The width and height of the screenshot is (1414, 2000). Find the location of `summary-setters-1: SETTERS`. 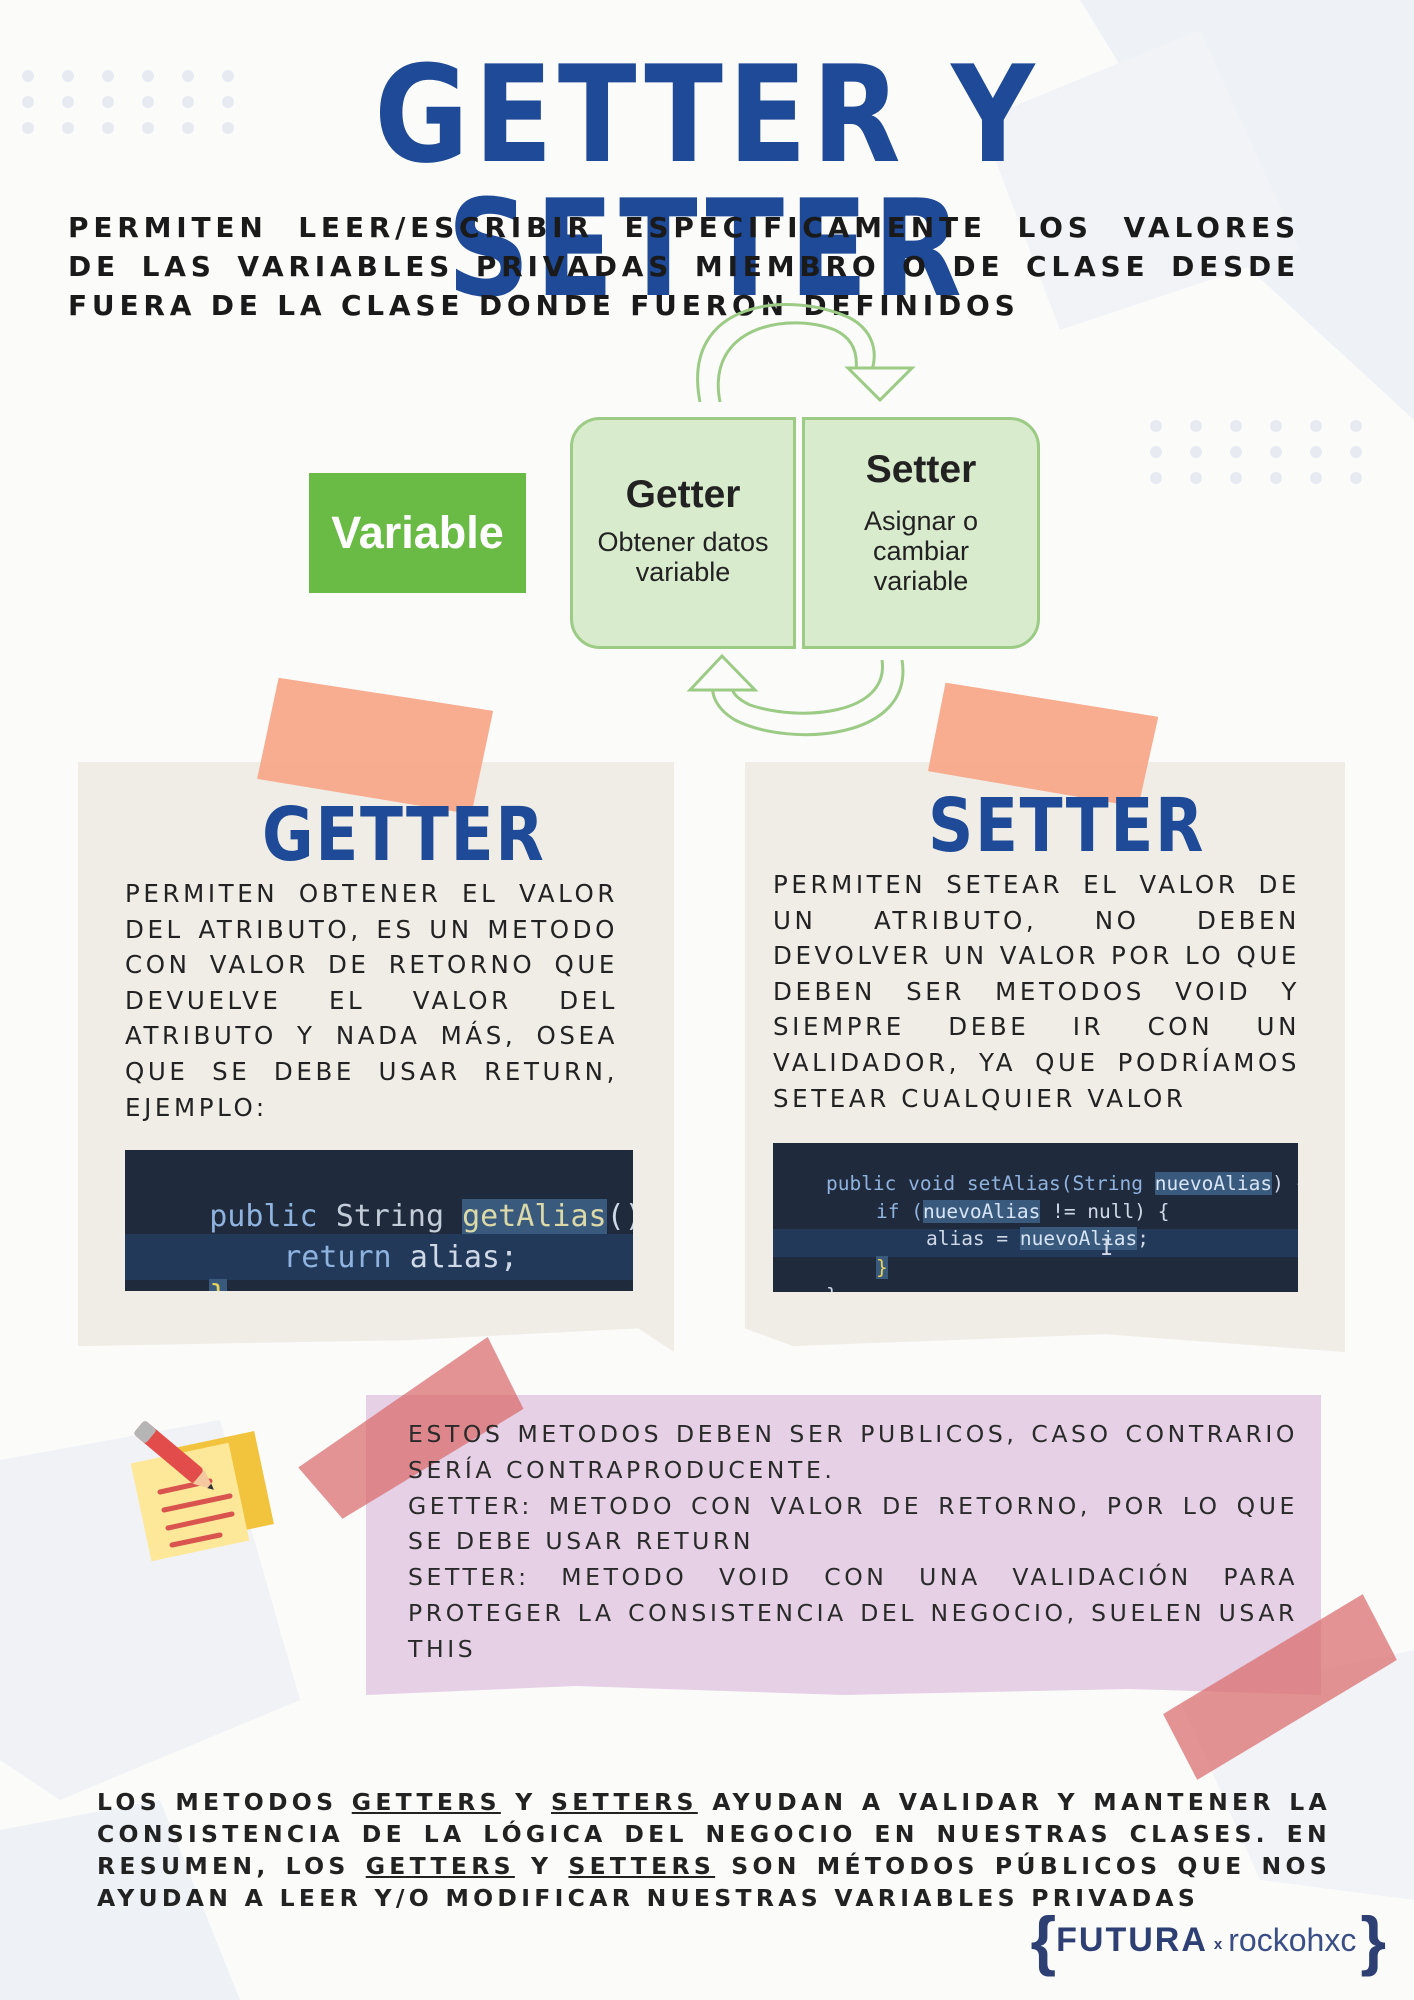

summary-setters-1: SETTERS is located at coordinates (624, 1802).